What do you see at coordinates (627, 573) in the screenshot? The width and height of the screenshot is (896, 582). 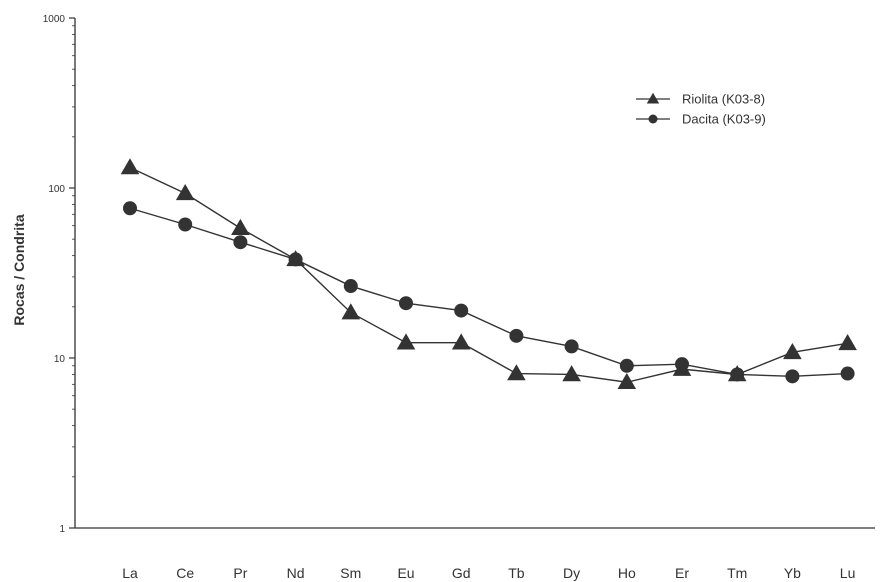 I see `x-tick-label: Ho` at bounding box center [627, 573].